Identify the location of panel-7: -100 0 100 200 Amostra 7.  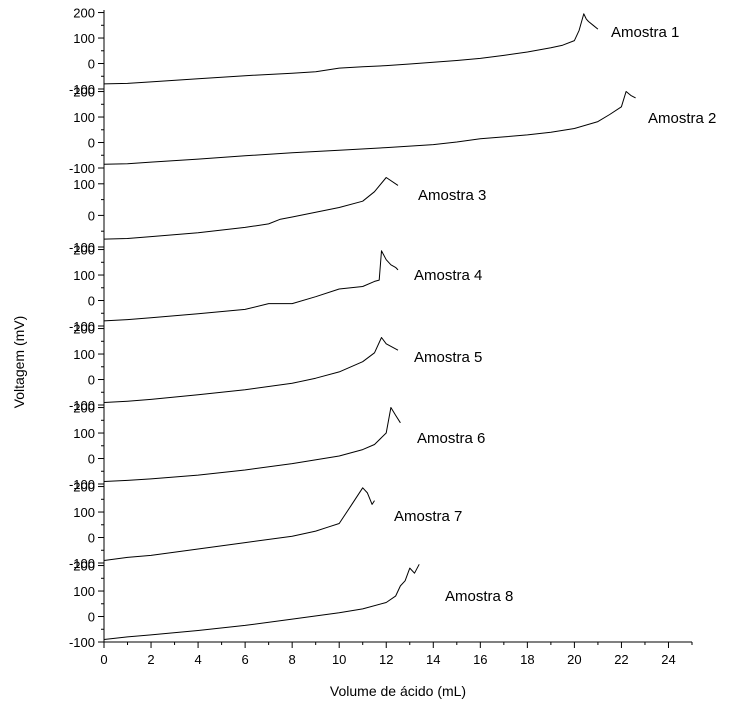
(265, 525).